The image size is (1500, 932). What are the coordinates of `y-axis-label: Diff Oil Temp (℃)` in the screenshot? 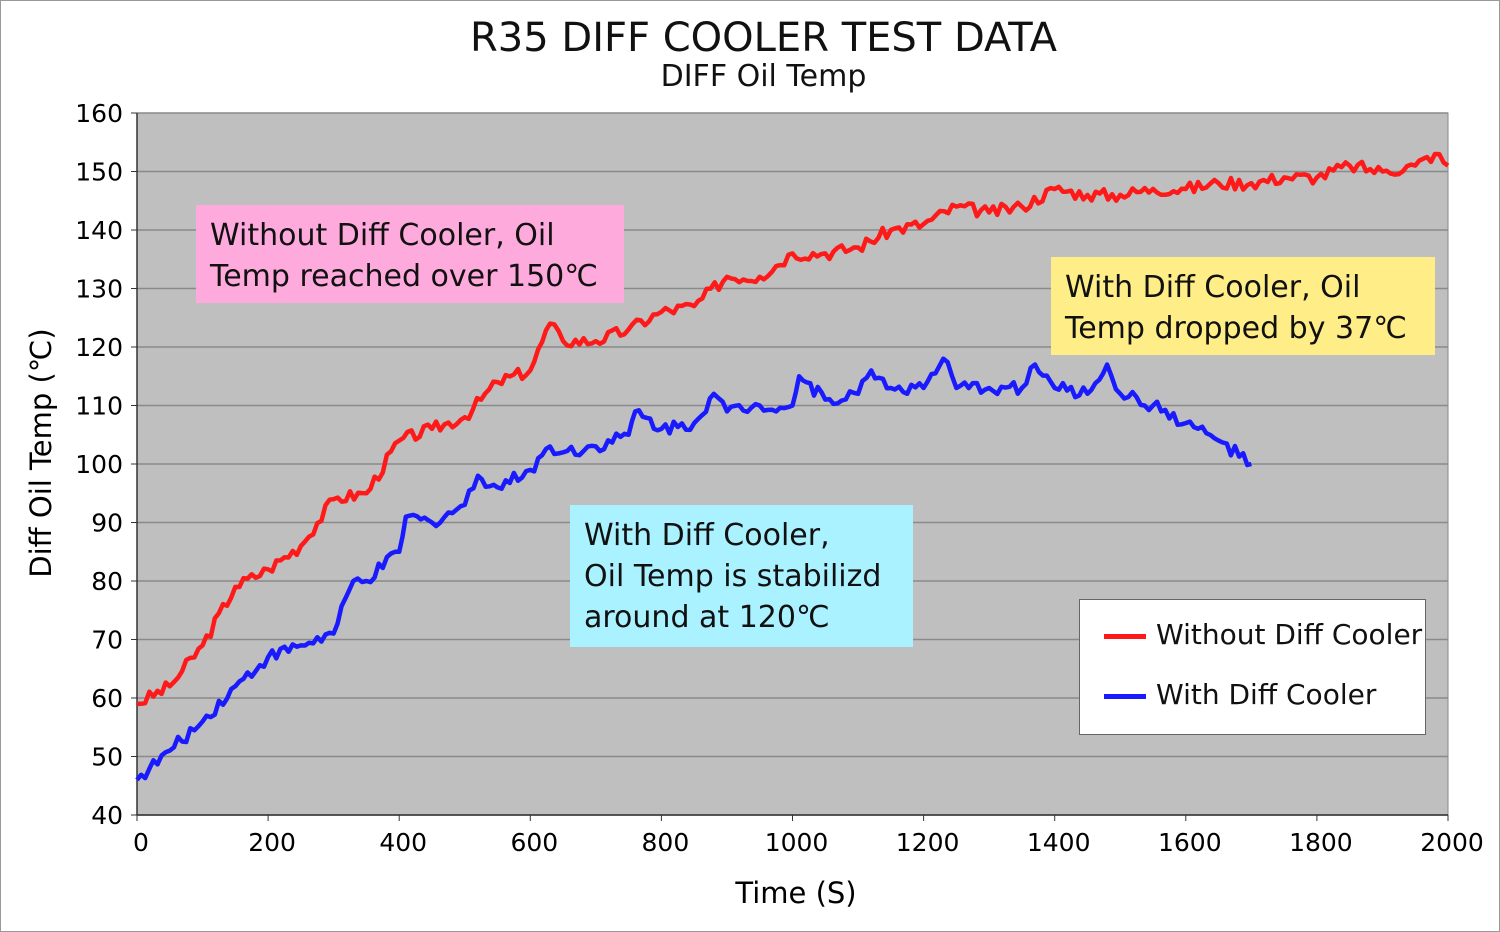 It's located at (41, 452).